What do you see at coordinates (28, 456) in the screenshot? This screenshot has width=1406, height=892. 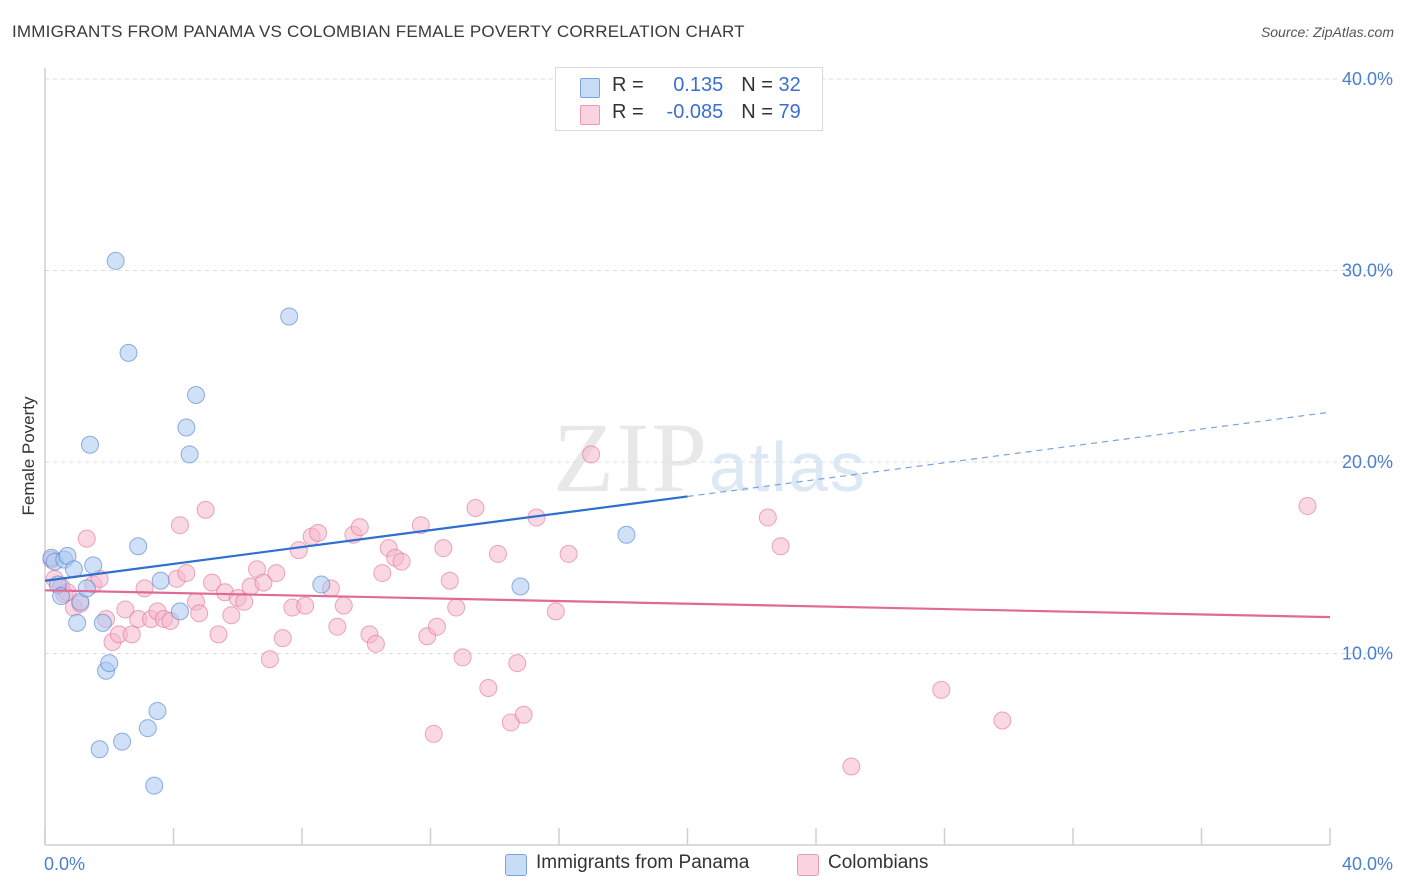 I see `y-axis-label: Female Poverty` at bounding box center [28, 456].